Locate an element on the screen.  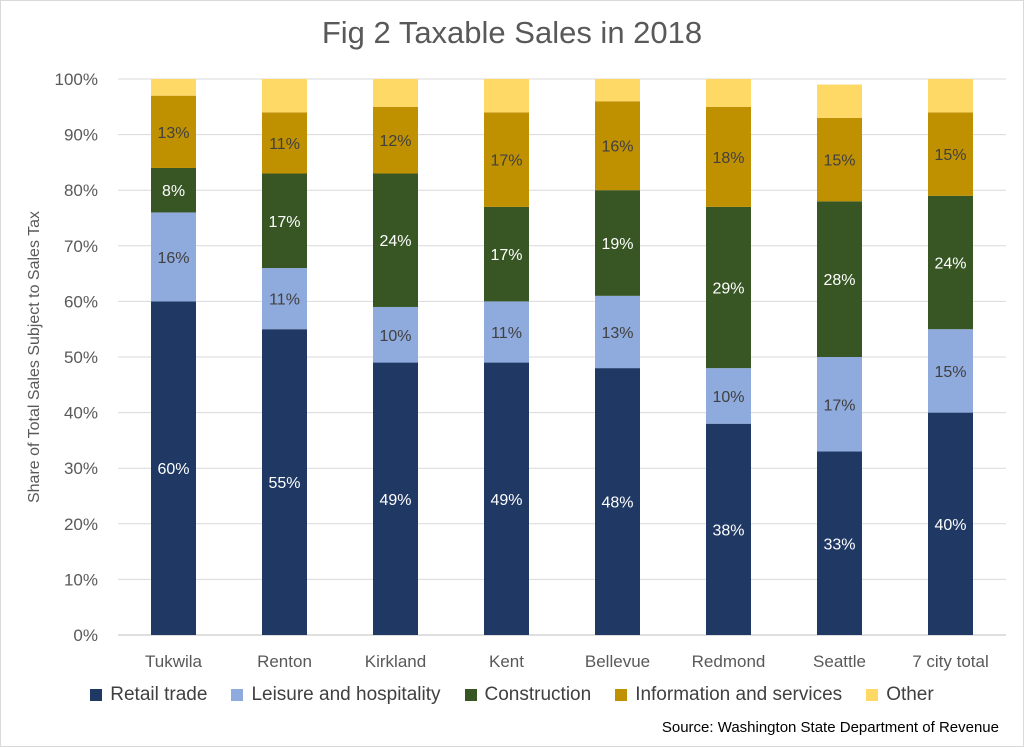
legend-item: Retail trade is located at coordinates (148, 695).